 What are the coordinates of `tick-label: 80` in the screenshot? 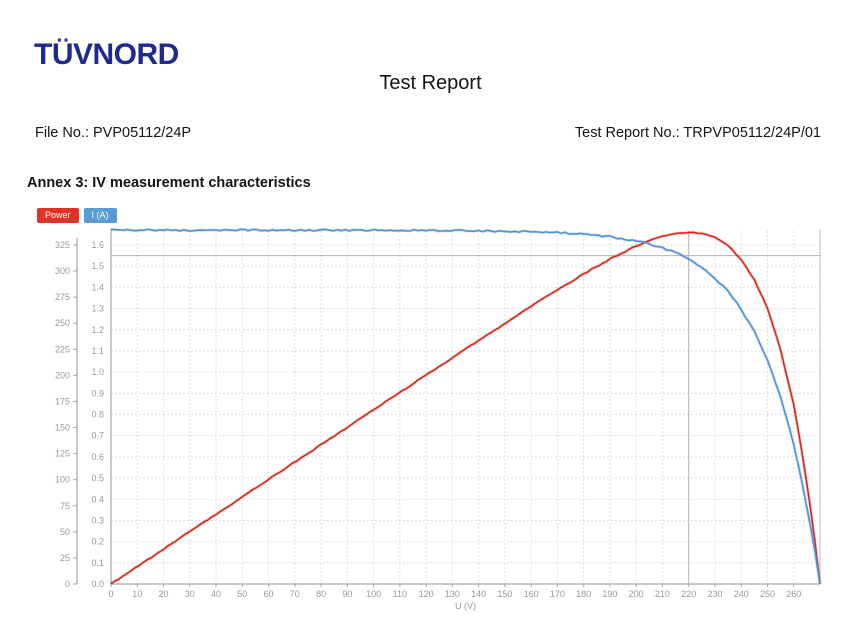 It's located at (321, 594).